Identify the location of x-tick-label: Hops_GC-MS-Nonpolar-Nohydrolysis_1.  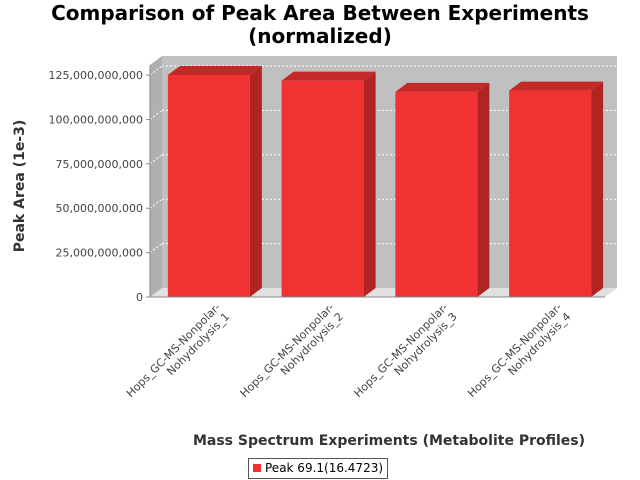
(178, 350).